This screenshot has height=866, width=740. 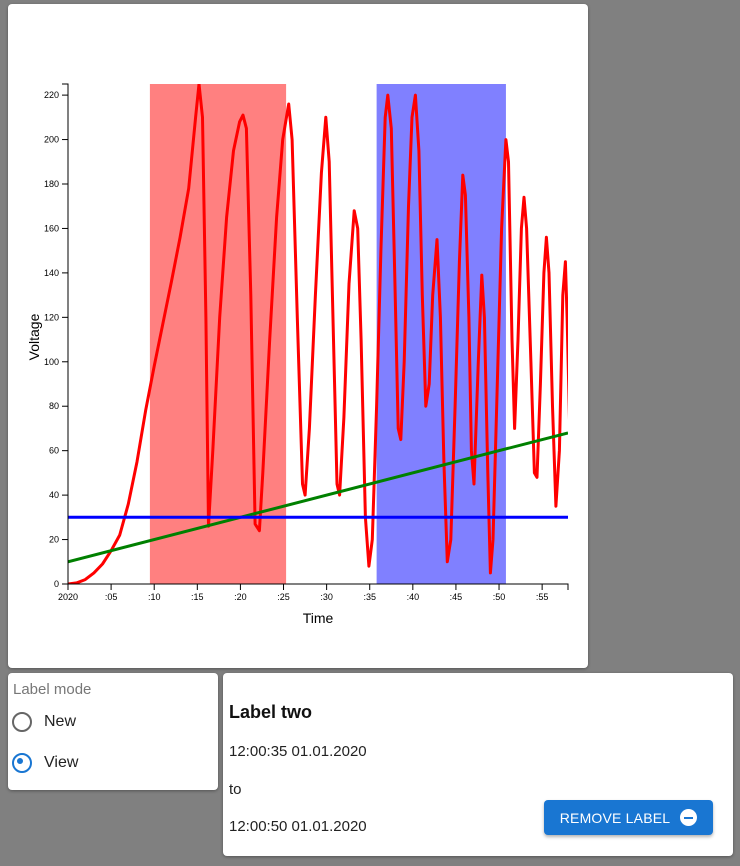 I want to click on x-axis: 2020 :05 :10 :15 :20 :25 :30 :35 :40 :45 :50 :55, so click(x=313, y=592).